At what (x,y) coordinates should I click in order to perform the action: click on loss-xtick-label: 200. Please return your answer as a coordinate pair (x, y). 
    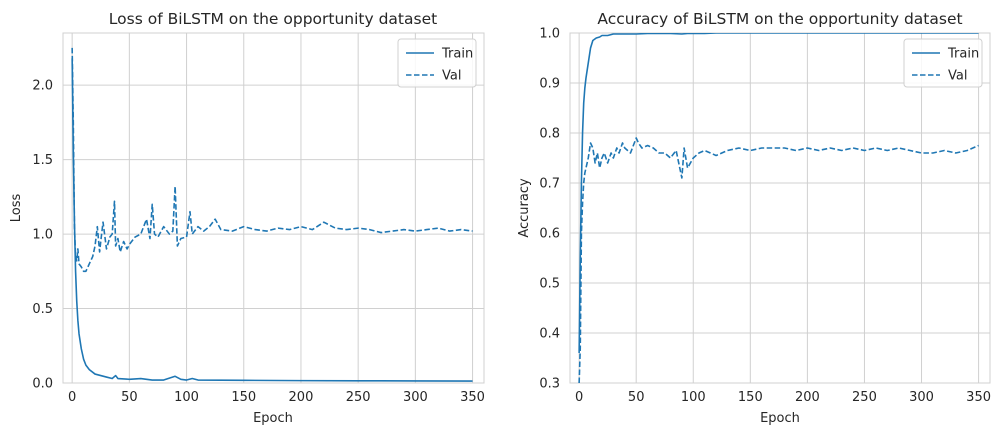
    Looking at the image, I should click on (301, 397).